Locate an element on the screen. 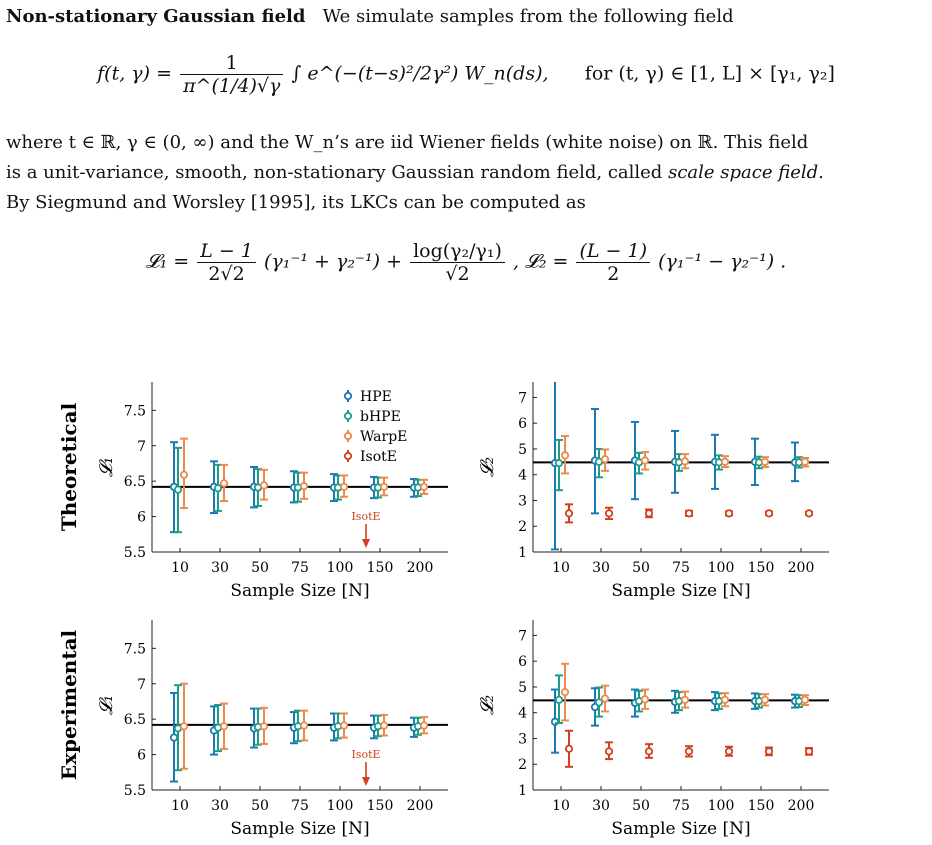 This screenshot has width=932, height=845. y-tick-label: 6.5 is located at coordinates (135, 720).